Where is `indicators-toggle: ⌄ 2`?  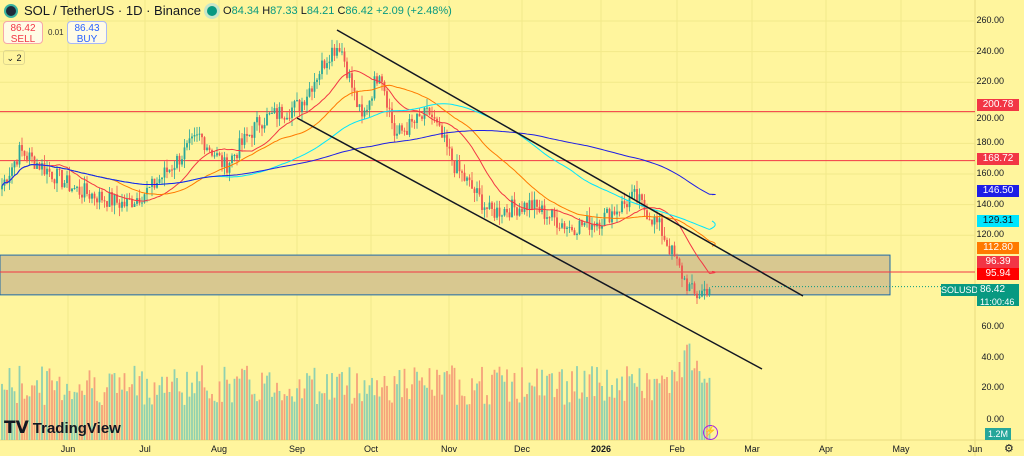
indicators-toggle: ⌄ 2 is located at coordinates (14, 57).